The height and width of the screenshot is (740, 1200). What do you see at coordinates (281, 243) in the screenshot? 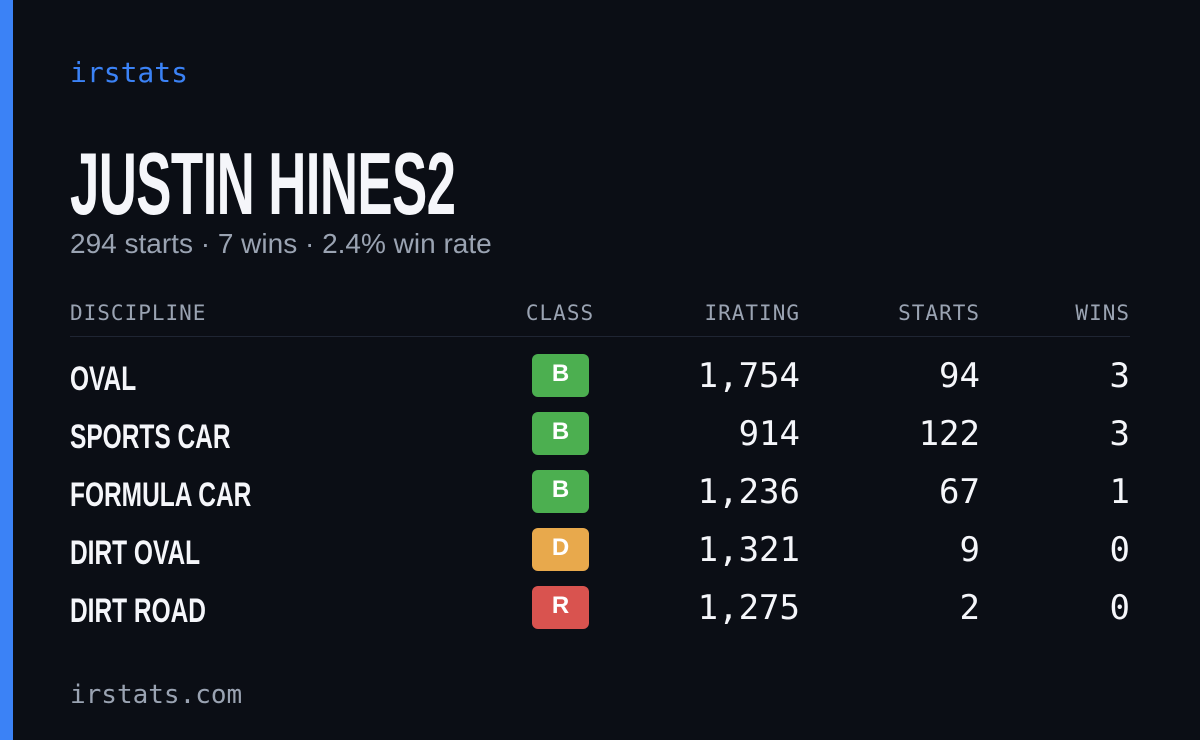
I see `summary: 294 starts · 7 wins · 2.4% win rate` at bounding box center [281, 243].